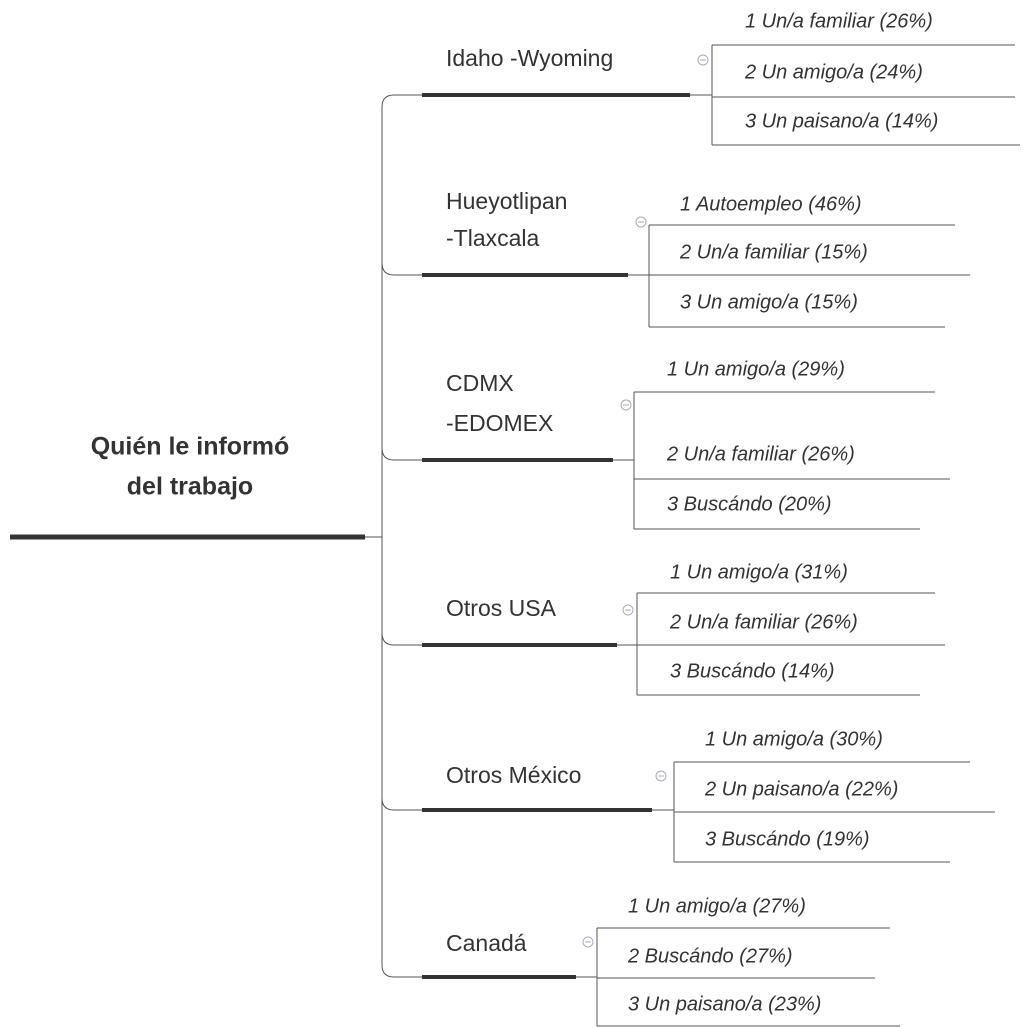  What do you see at coordinates (499, 423) in the screenshot?
I see `branch-label: -EDOMEX` at bounding box center [499, 423].